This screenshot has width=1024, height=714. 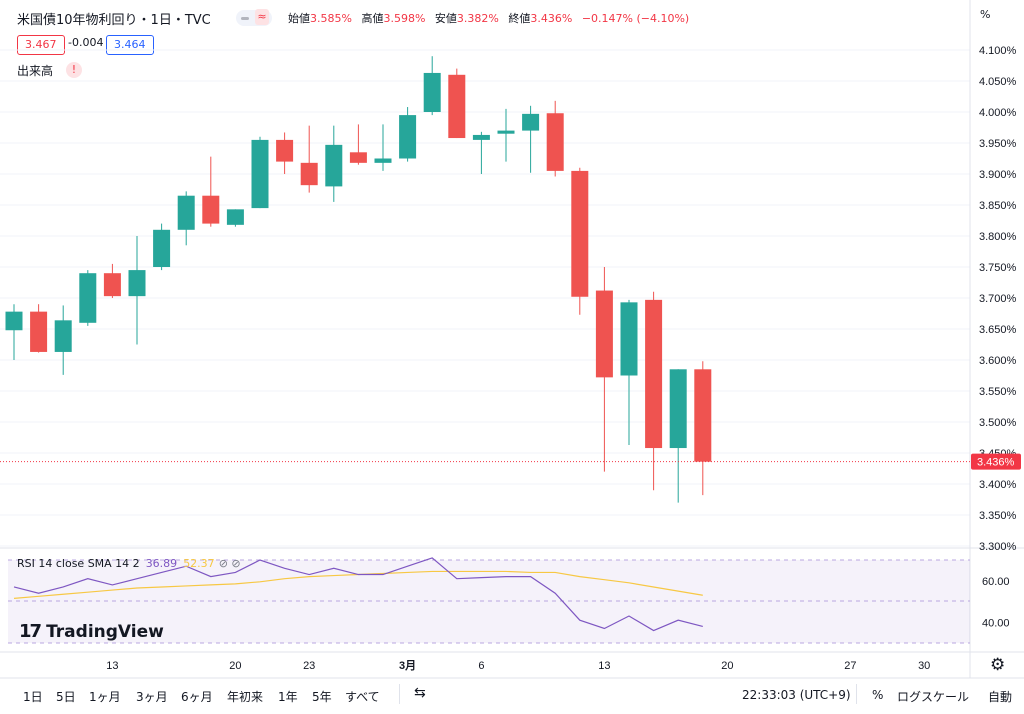 I want to click on last-price-marker, so click(x=996, y=461).